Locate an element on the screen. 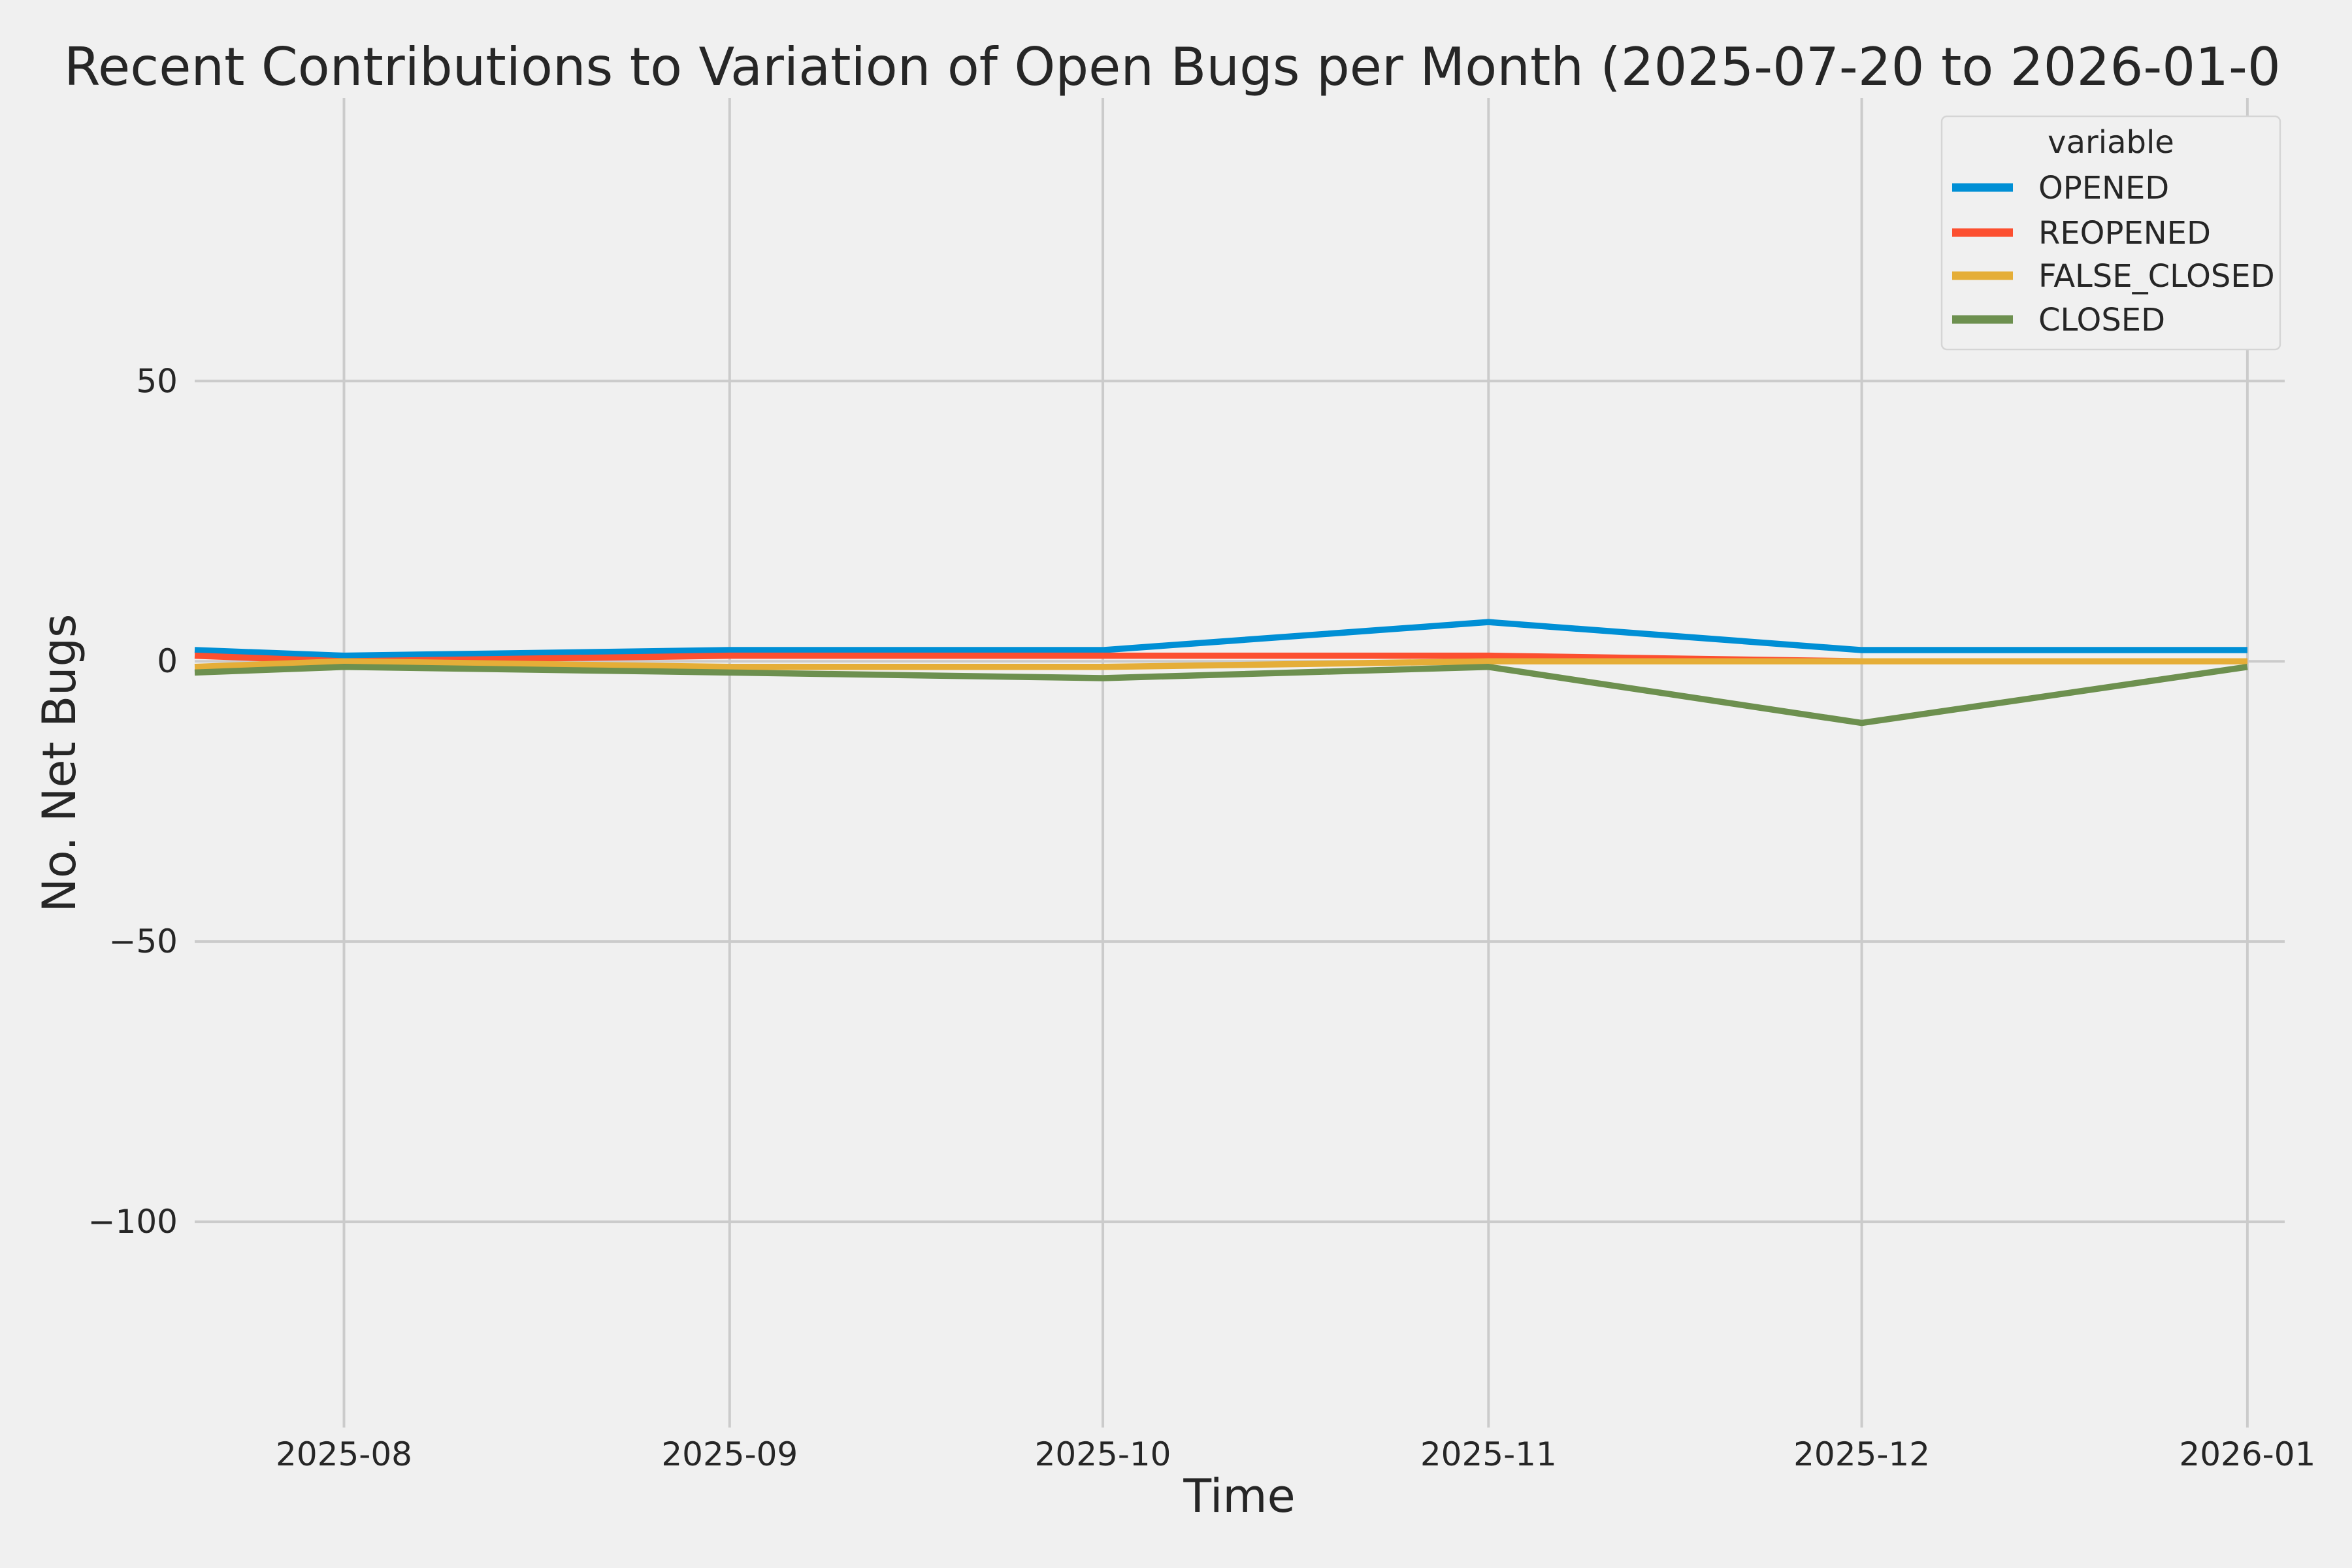 Image resolution: width=2352 pixels, height=1568 pixels. legend-box is located at coordinates (2110, 233).